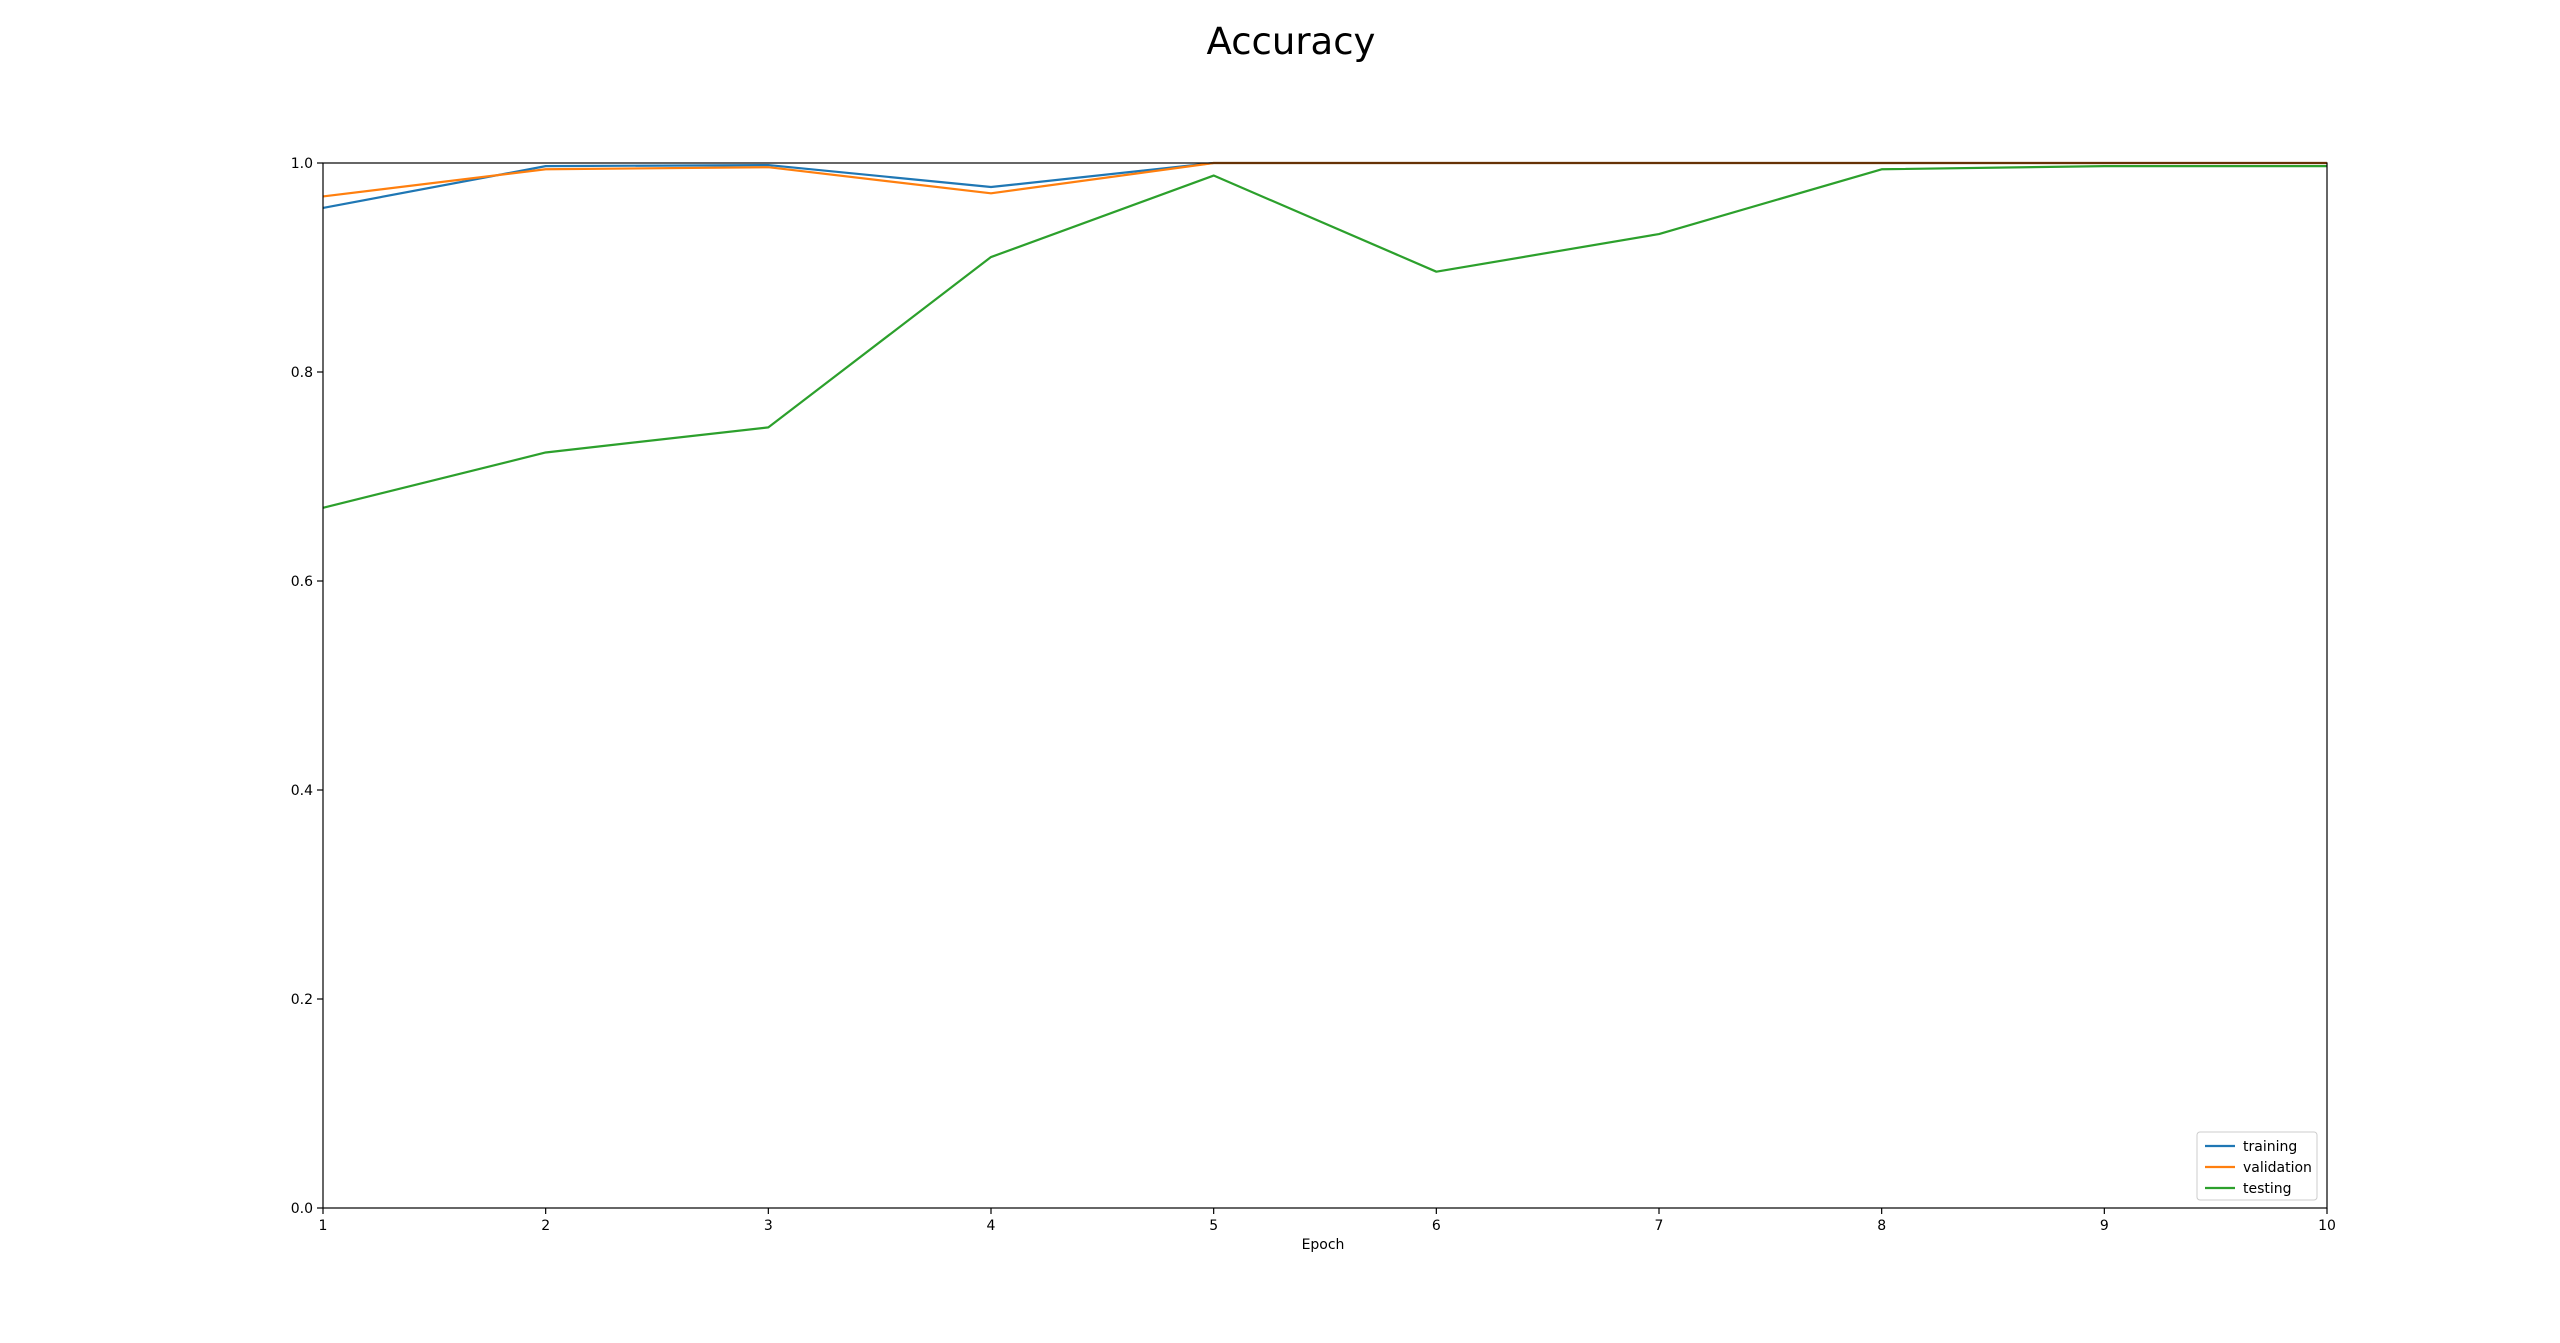 This screenshot has height=1343, width=2560. What do you see at coordinates (1324, 185) in the screenshot?
I see `series-line-training` at bounding box center [1324, 185].